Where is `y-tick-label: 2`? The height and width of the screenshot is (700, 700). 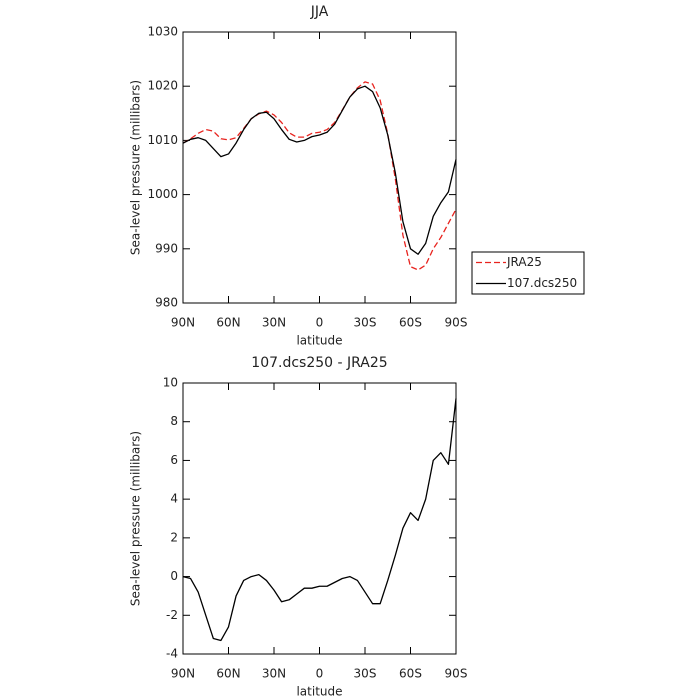
y-tick-label: 2 is located at coordinates (174, 537).